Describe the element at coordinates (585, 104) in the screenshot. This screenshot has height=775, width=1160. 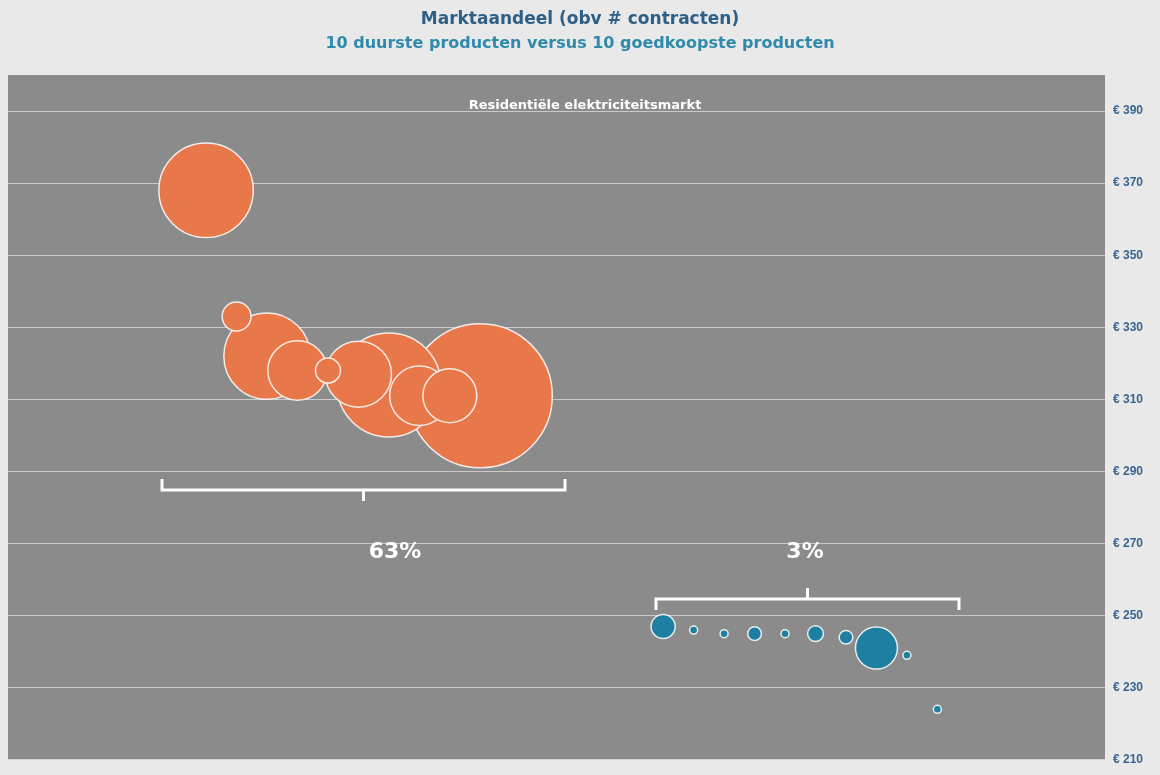
I see `annotation: Residentiële elektriciteitsmarkt` at that location.